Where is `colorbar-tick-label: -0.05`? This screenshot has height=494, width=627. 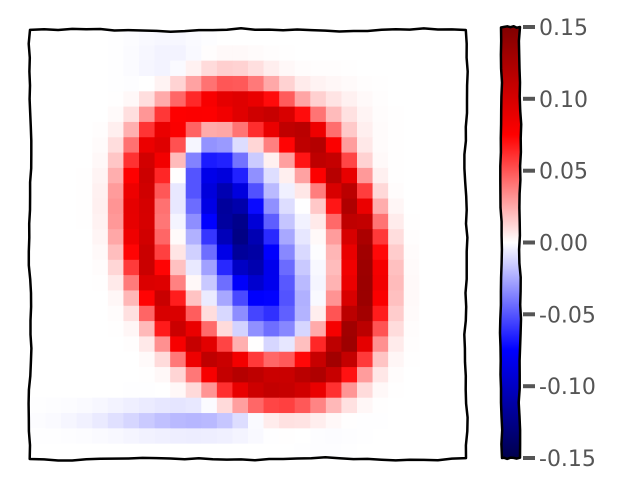
colorbar-tick-label: -0.05 is located at coordinates (567, 315).